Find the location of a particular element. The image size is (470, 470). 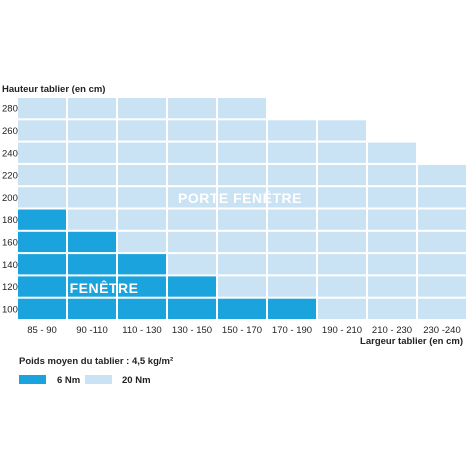

region-label-fenetre: FENÊTRE is located at coordinates (104, 287).